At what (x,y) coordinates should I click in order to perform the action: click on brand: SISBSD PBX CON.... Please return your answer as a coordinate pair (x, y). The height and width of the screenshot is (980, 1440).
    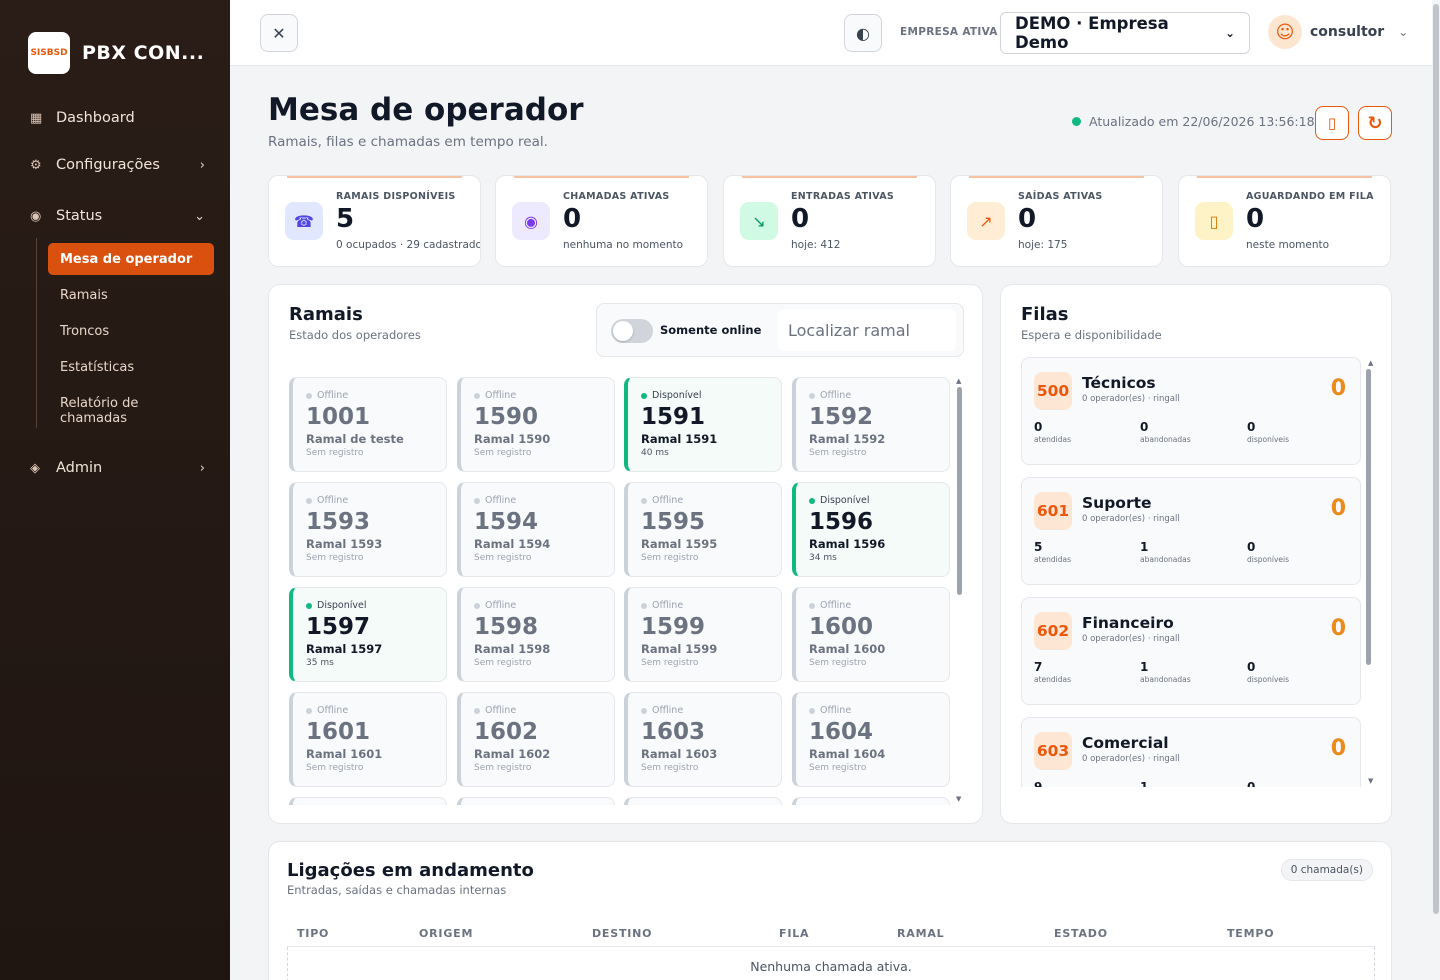
    Looking at the image, I should click on (116, 53).